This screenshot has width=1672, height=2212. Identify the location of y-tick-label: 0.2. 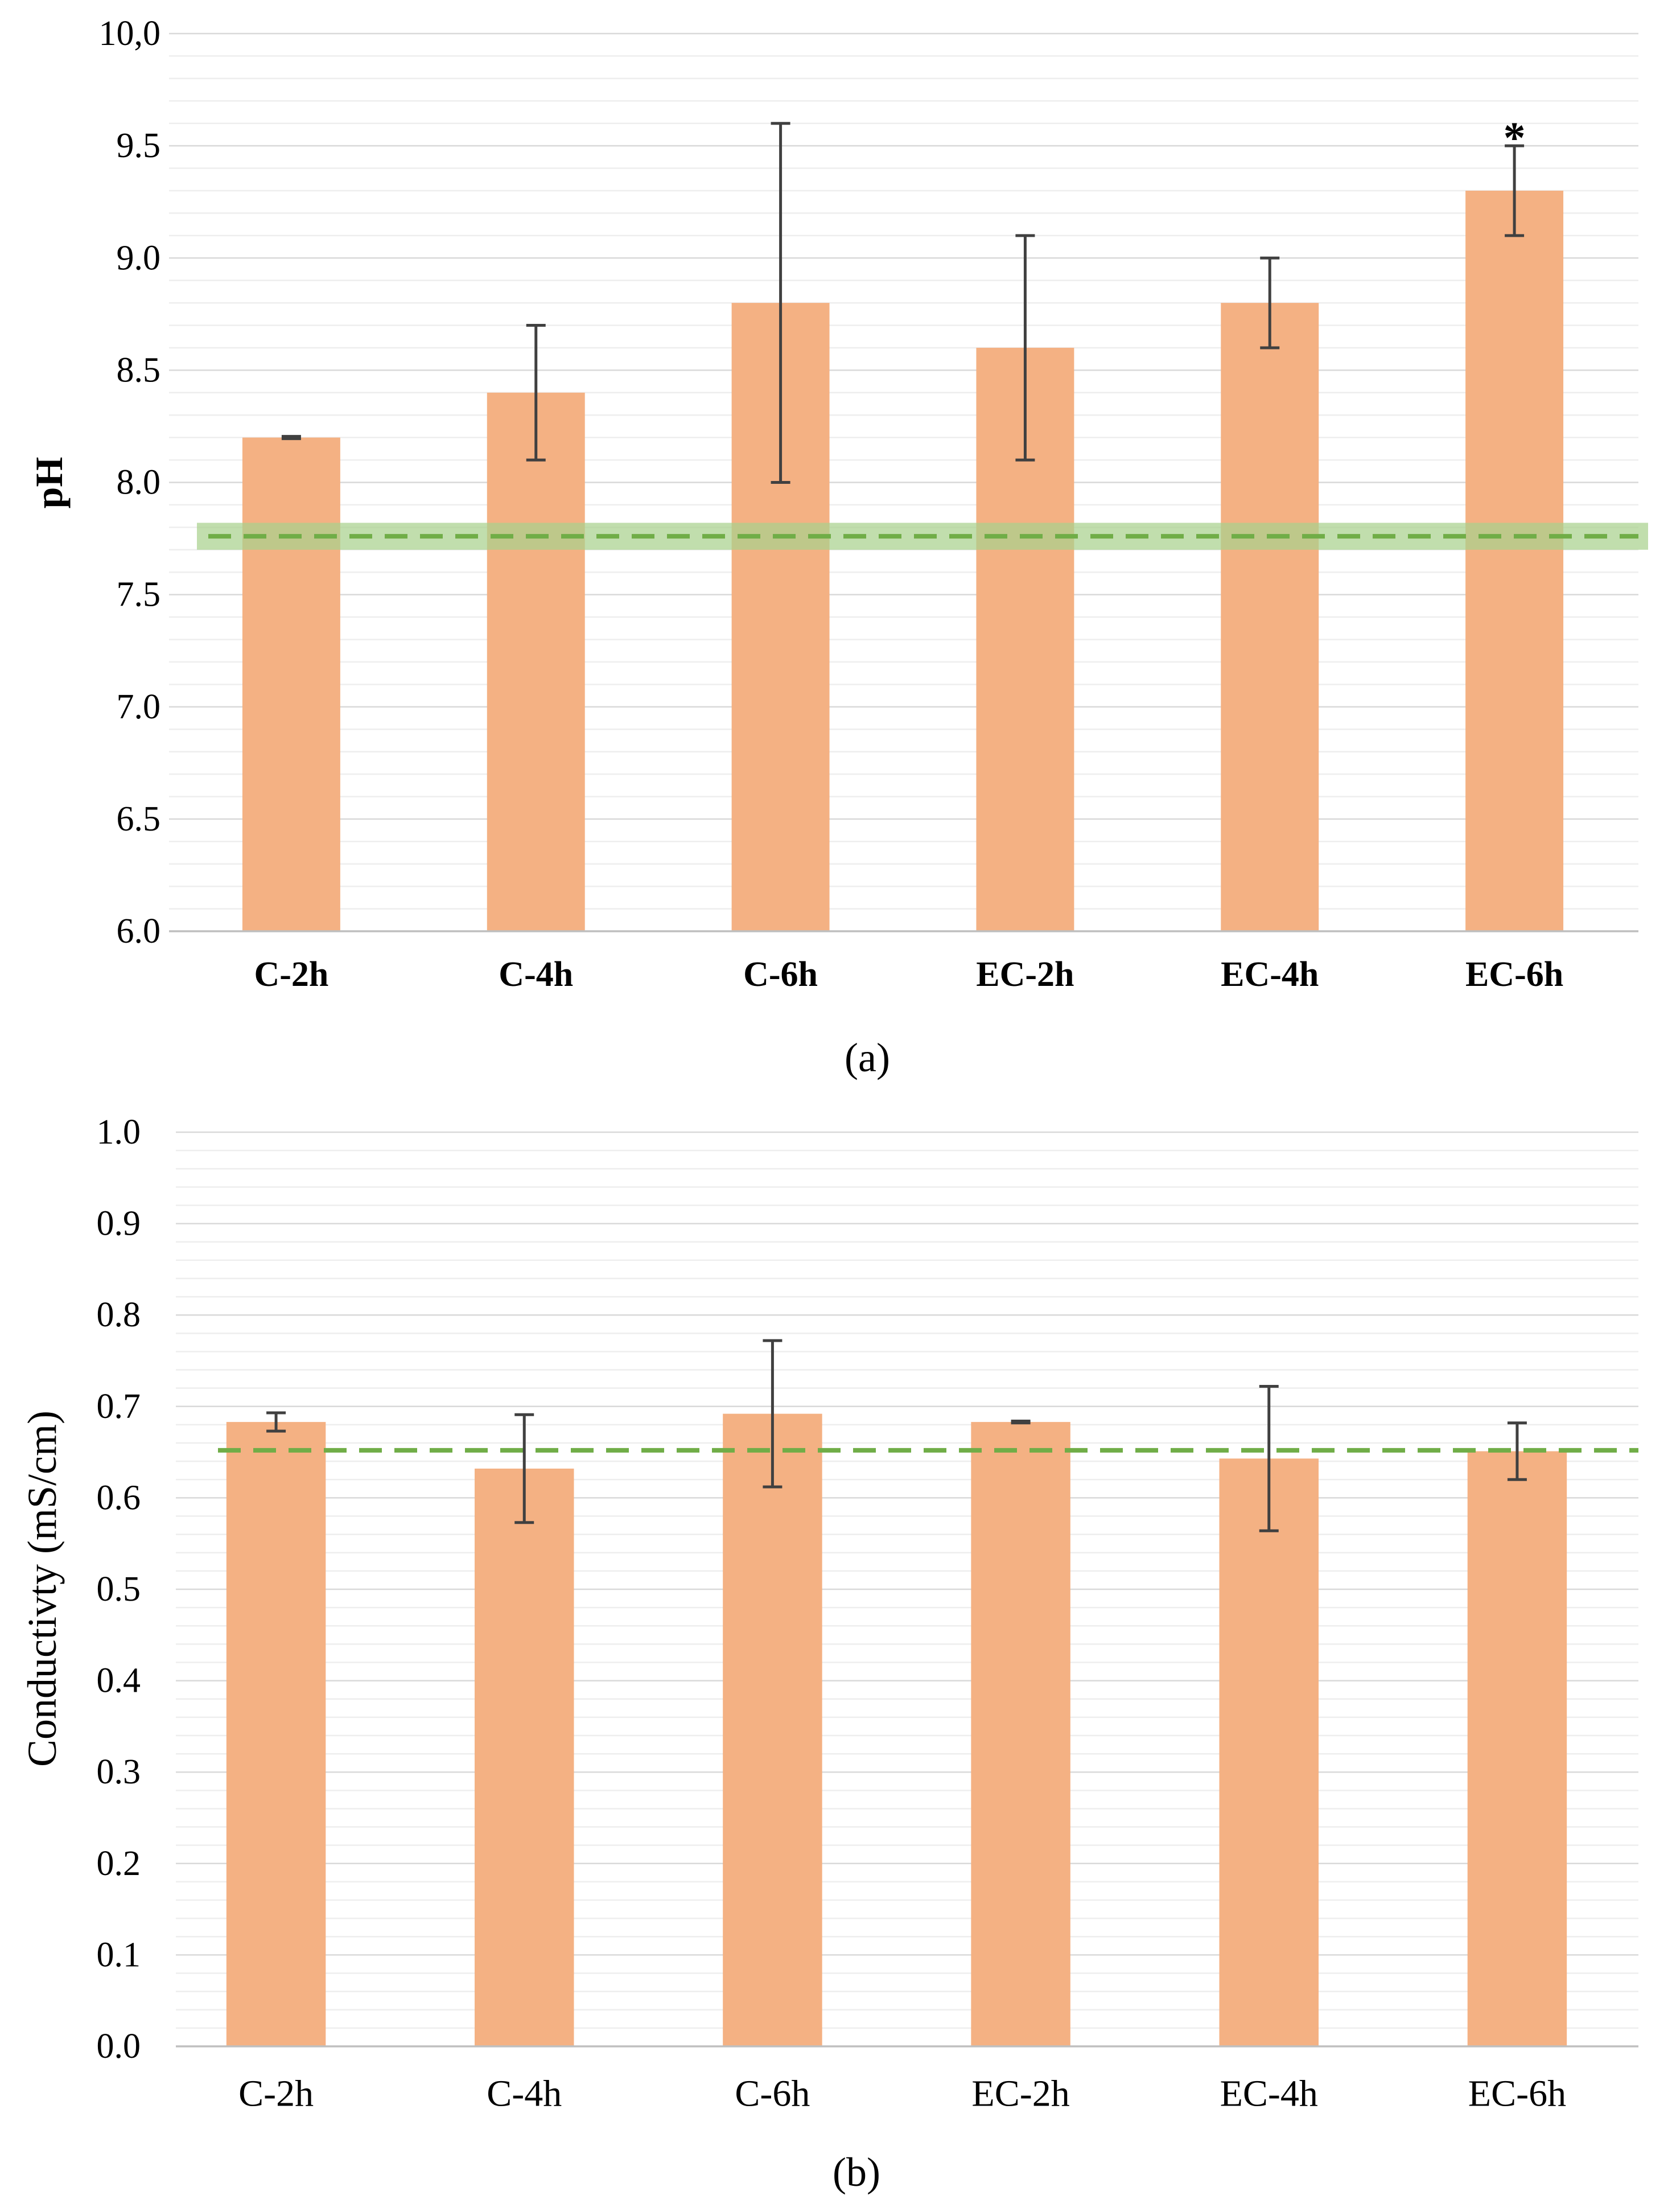
(119, 1864).